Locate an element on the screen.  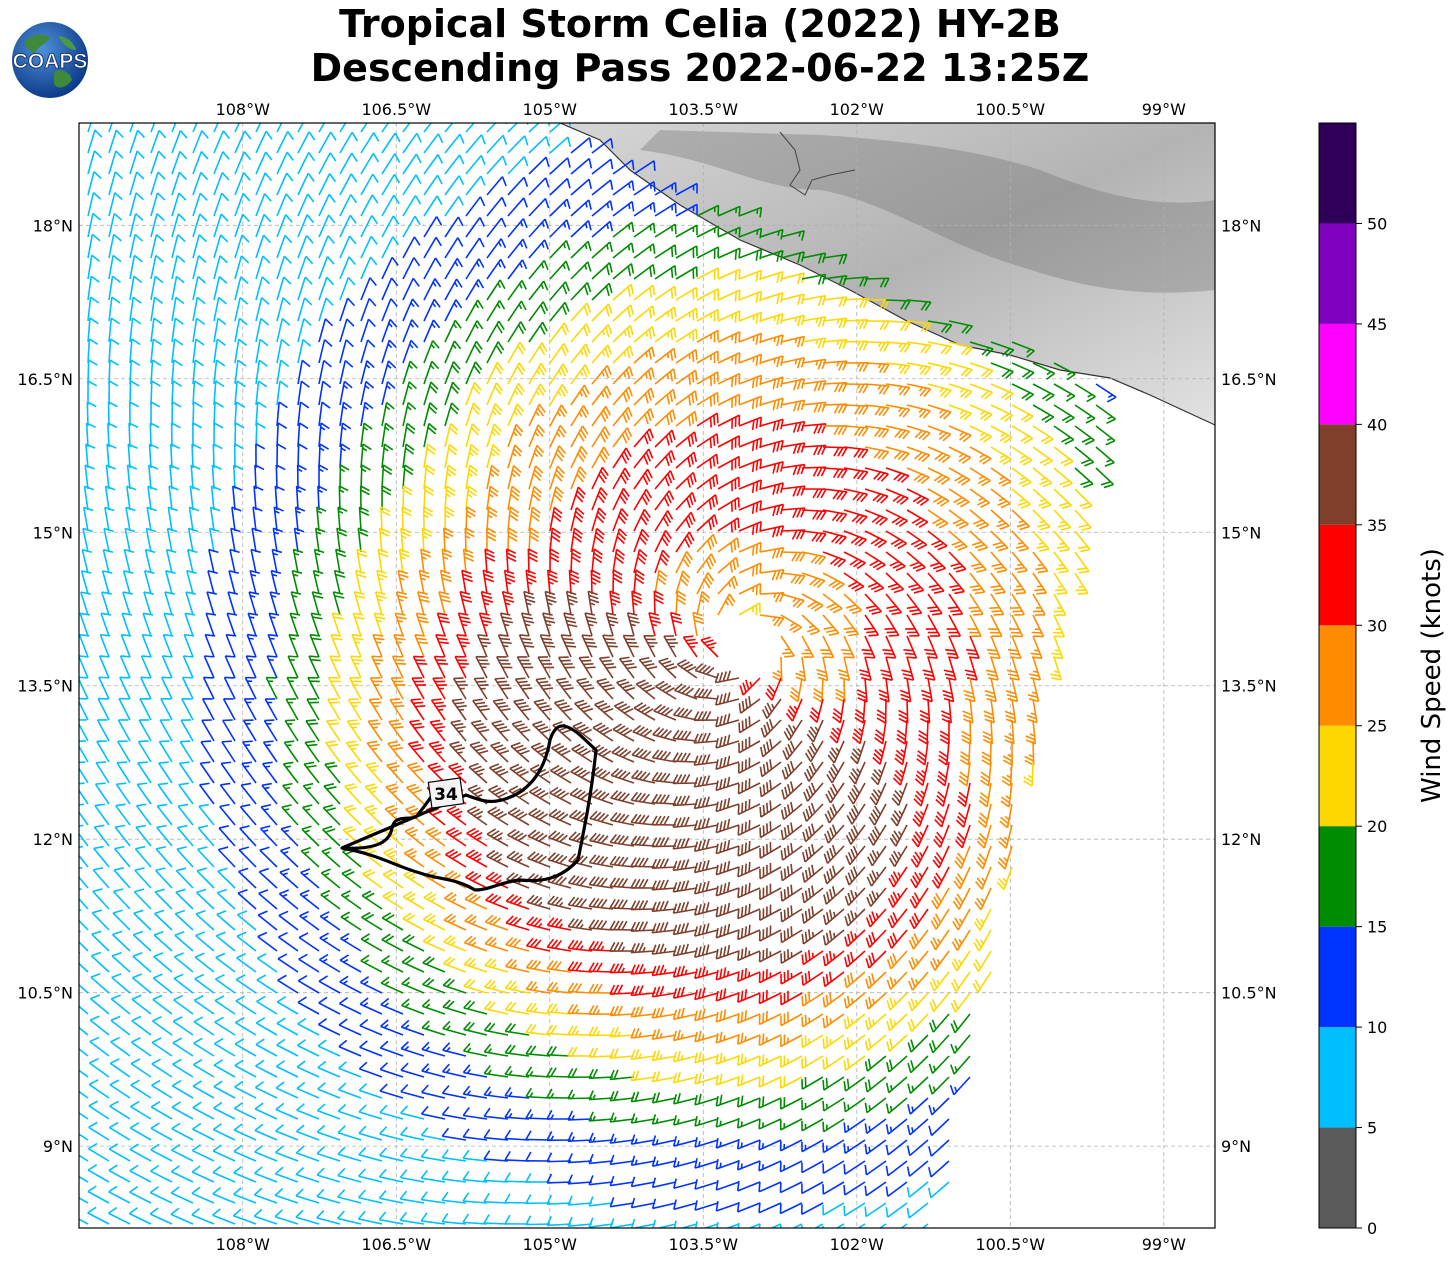
lon-tick-top-0: 108°W is located at coordinates (243, 109).